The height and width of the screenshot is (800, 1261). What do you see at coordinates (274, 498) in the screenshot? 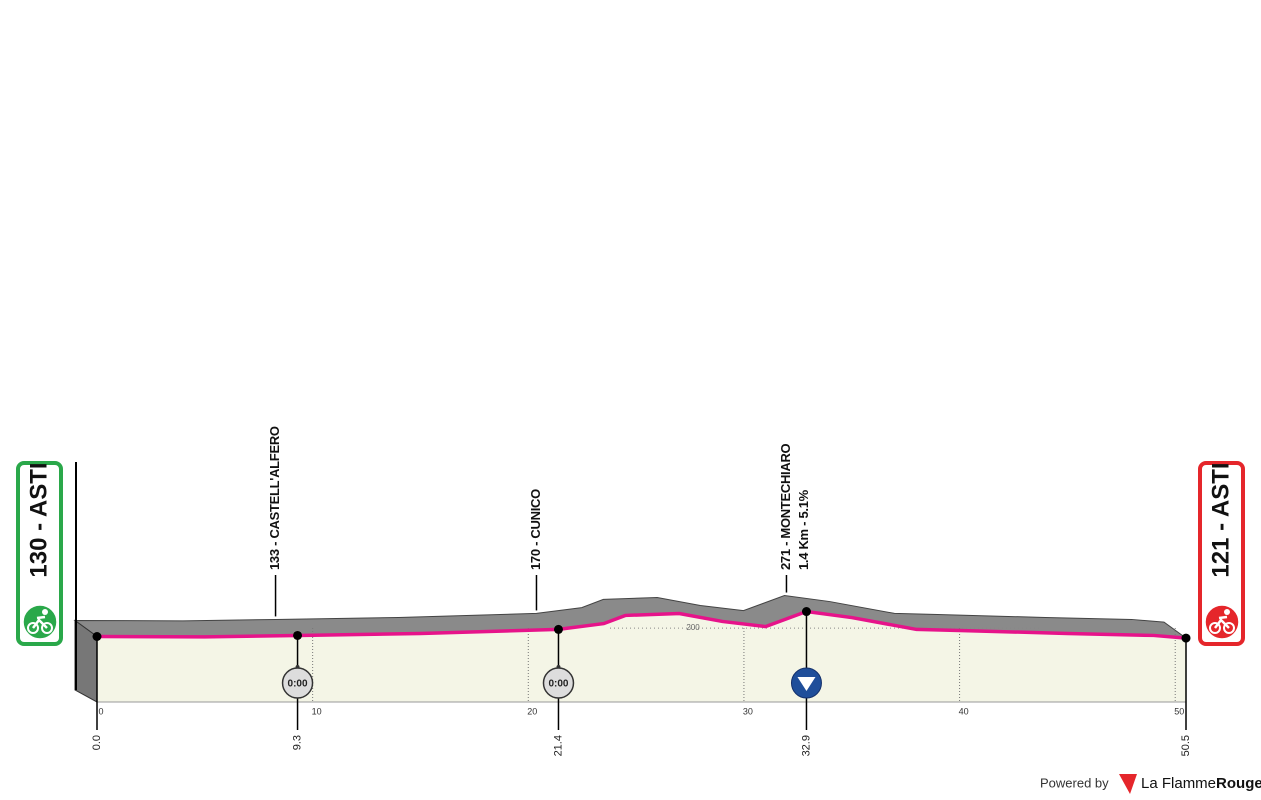
I see `place-label: 133 - CASTELL'ALFERO` at bounding box center [274, 498].